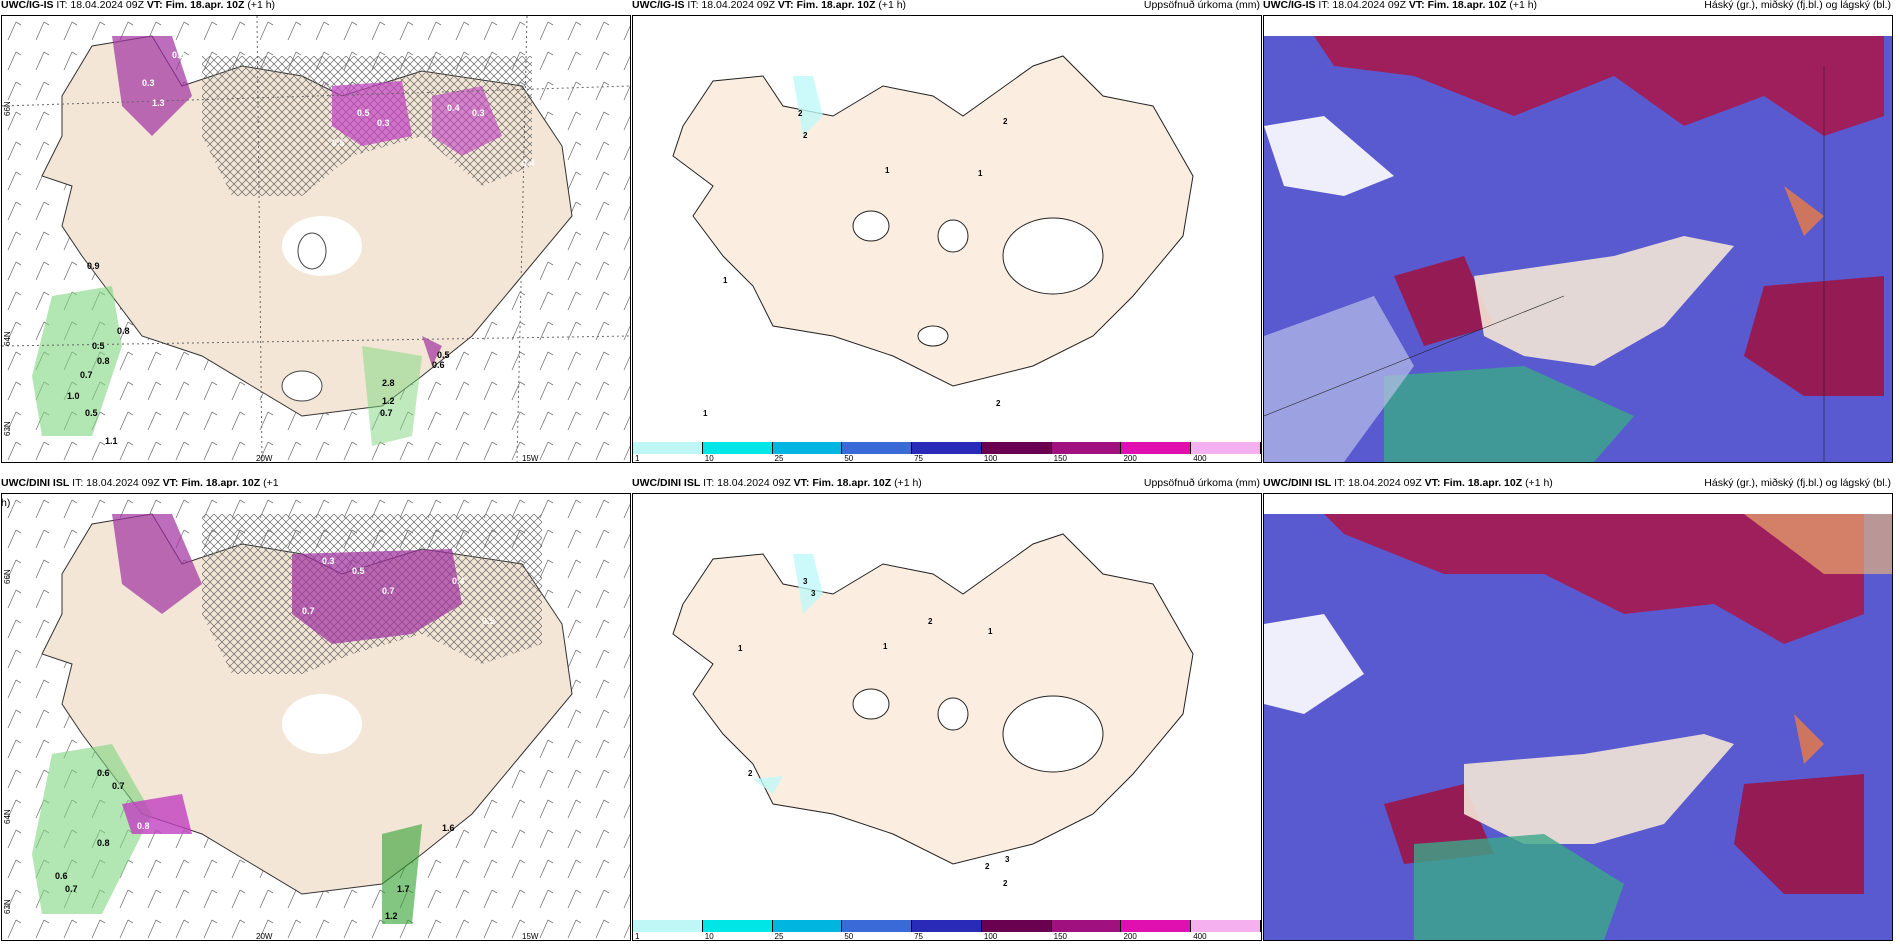  What do you see at coordinates (403, 889) in the screenshot?
I see `precip-label: 1.7` at bounding box center [403, 889].